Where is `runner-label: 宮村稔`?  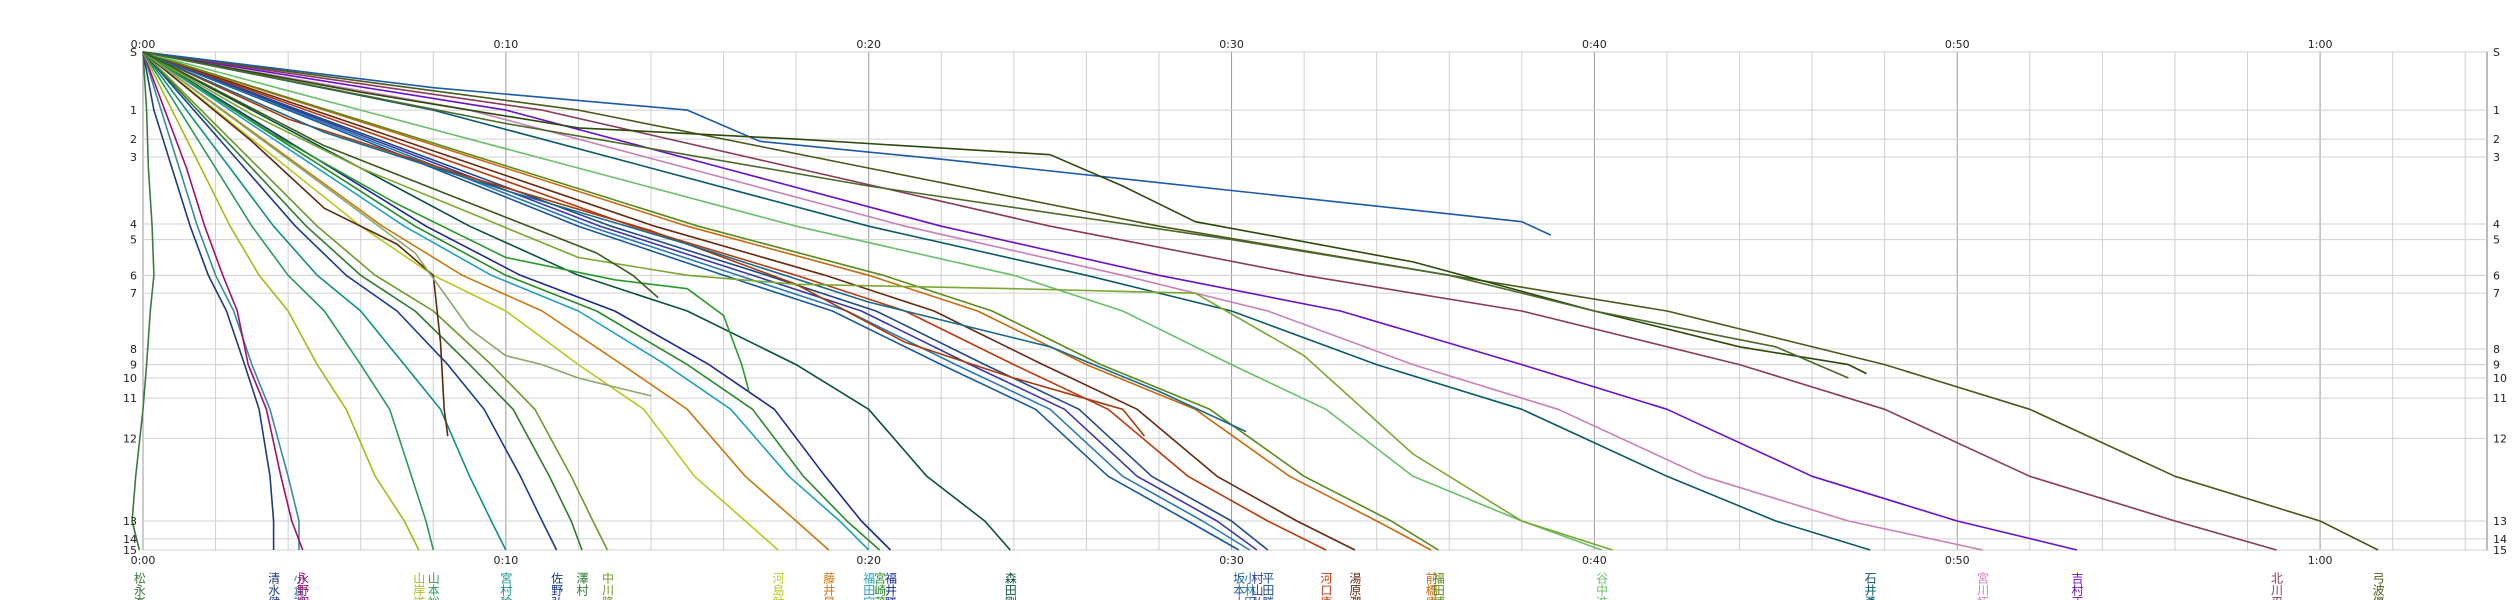
runner-label: 宮村稔 is located at coordinates (506, 585).